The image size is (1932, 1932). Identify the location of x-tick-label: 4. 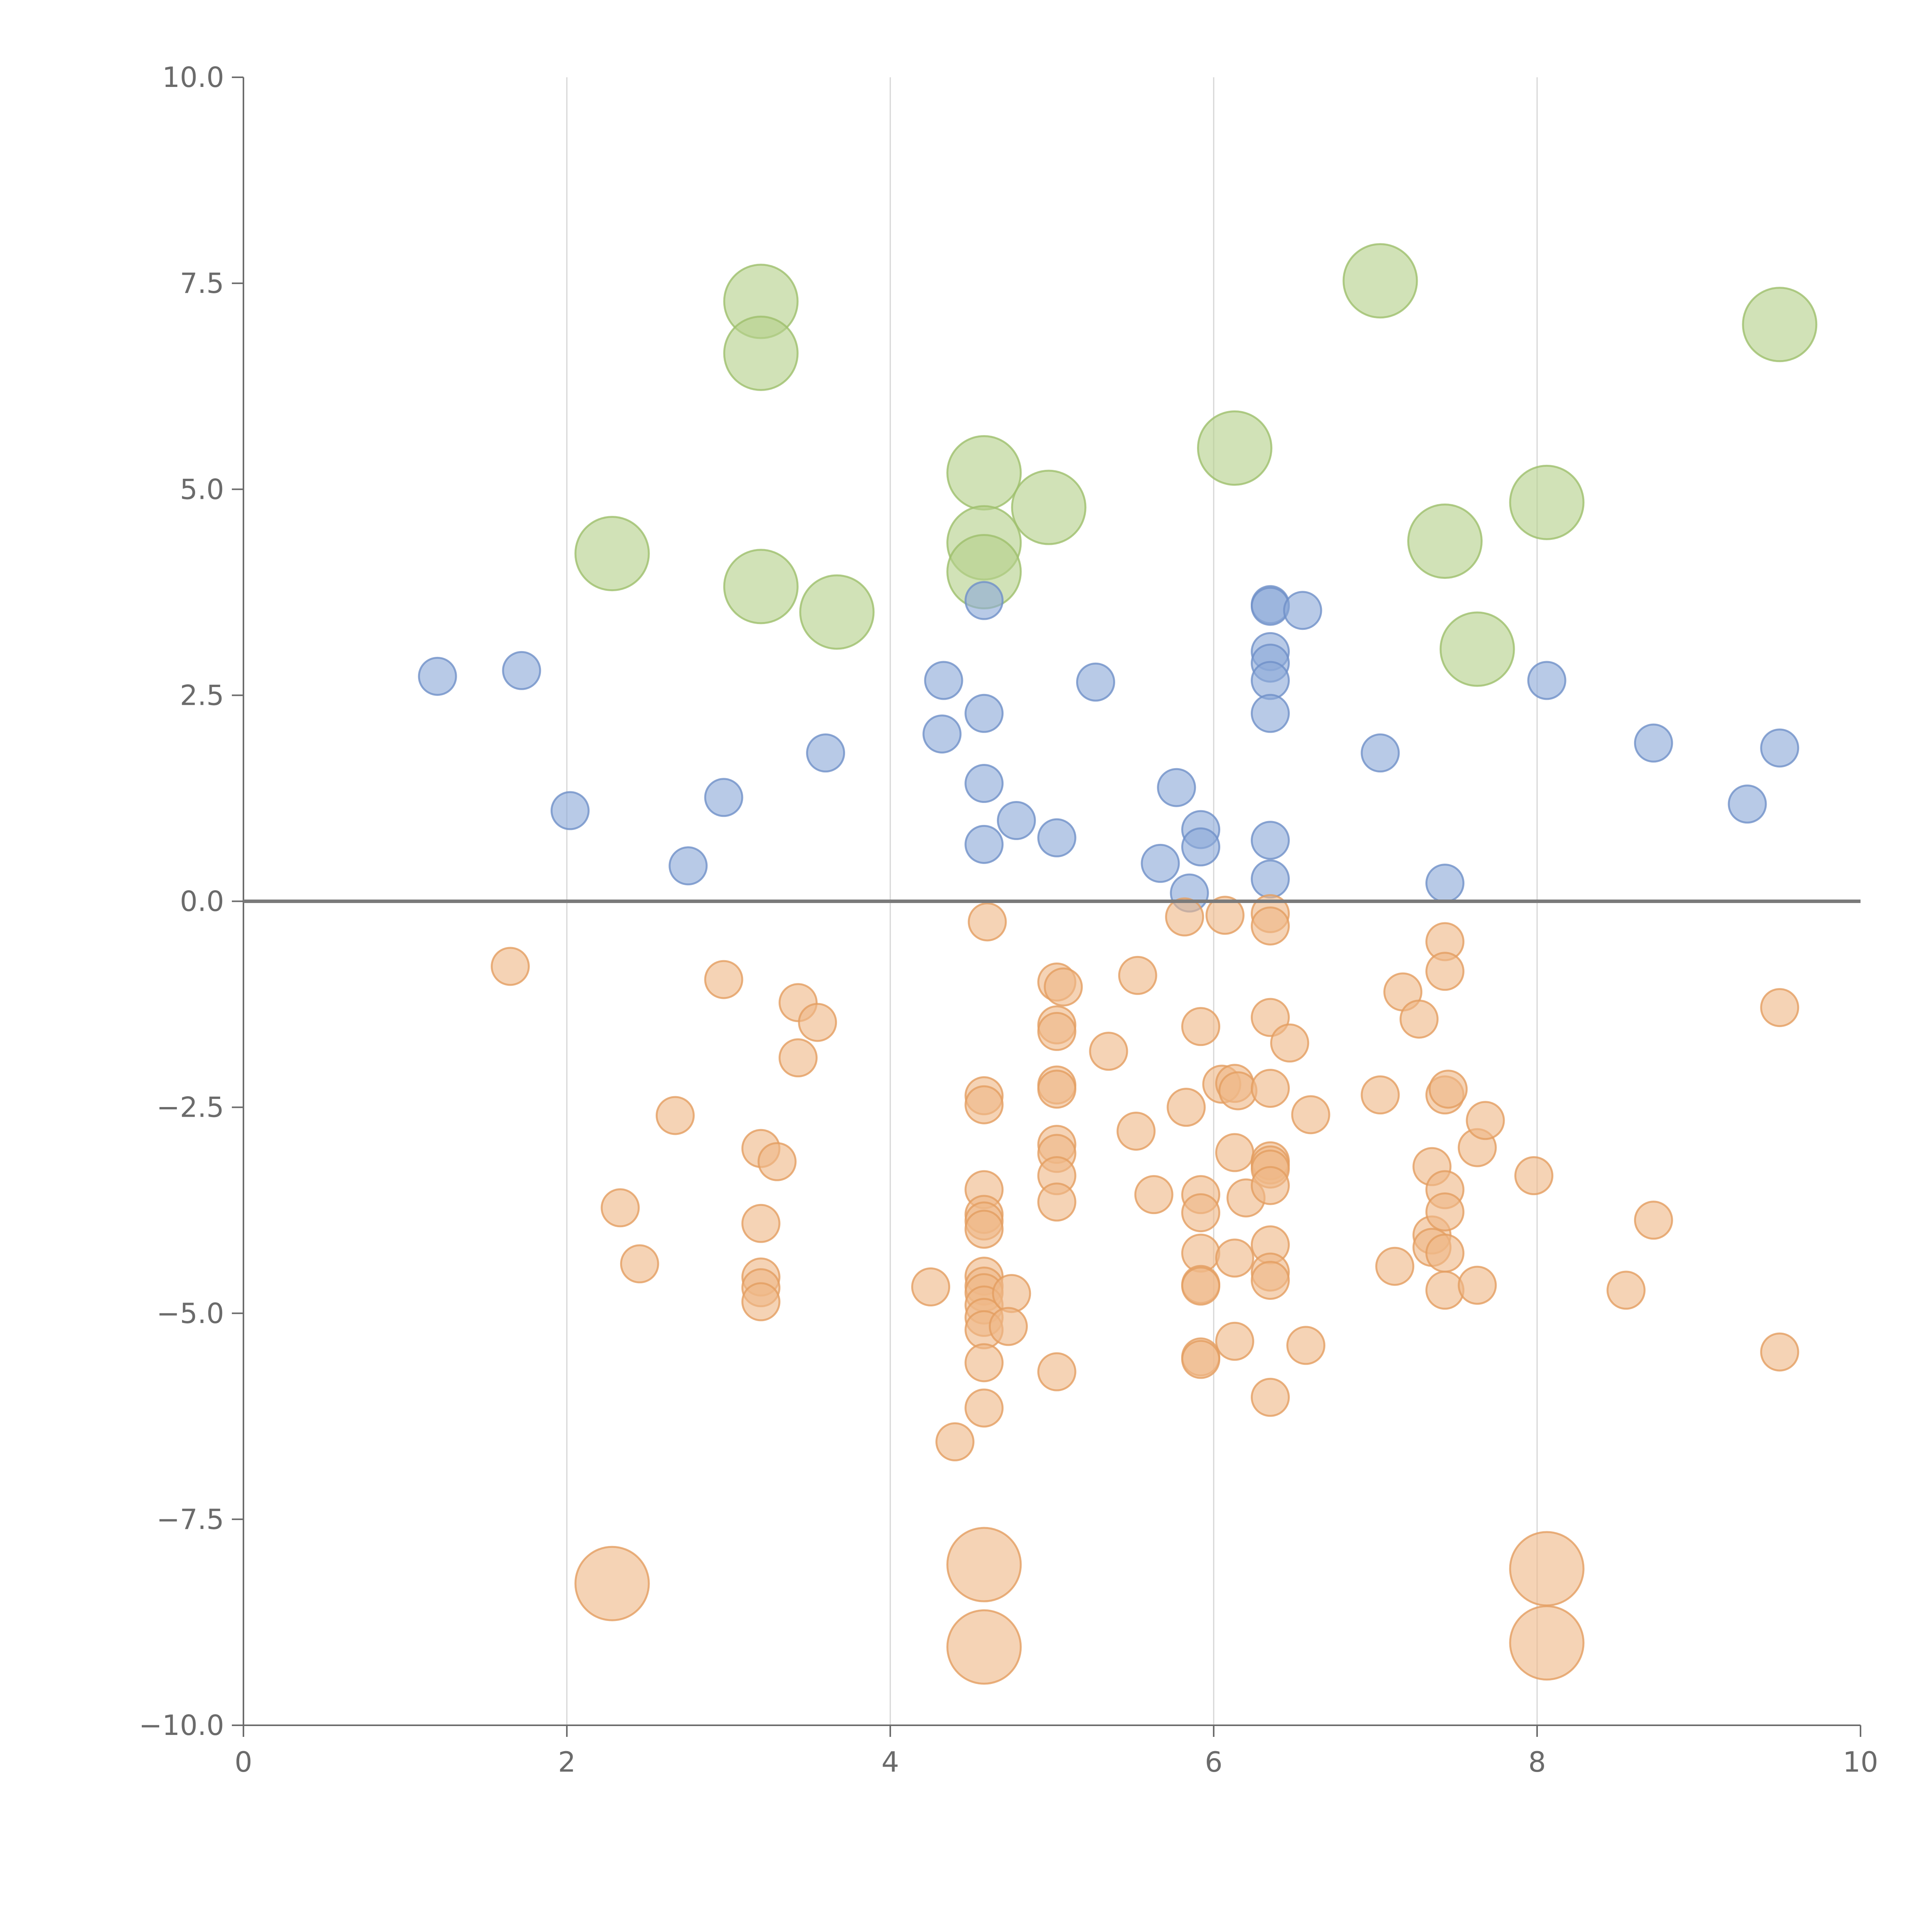
(890, 1762).